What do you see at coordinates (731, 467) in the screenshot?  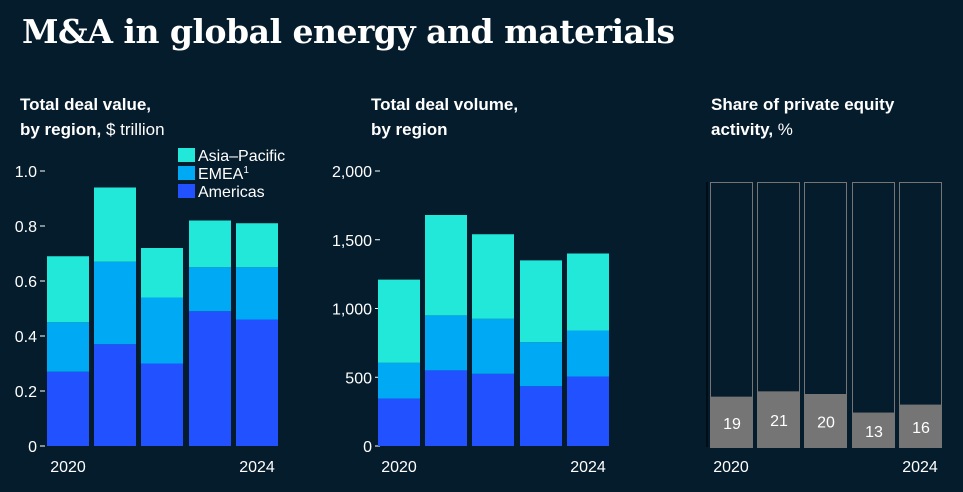 I see `chart3-x-tick-label: 2020` at bounding box center [731, 467].